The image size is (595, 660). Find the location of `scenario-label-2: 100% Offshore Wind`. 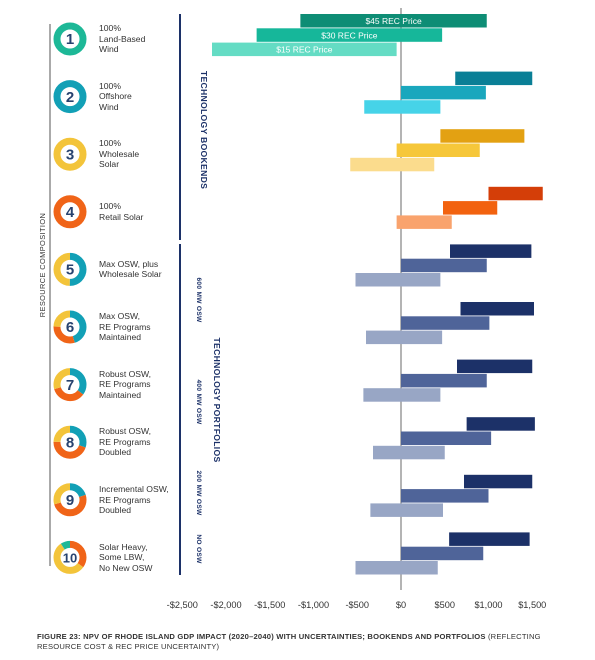

scenario-label-2: 100% Offshore Wind is located at coordinates (144, 97).